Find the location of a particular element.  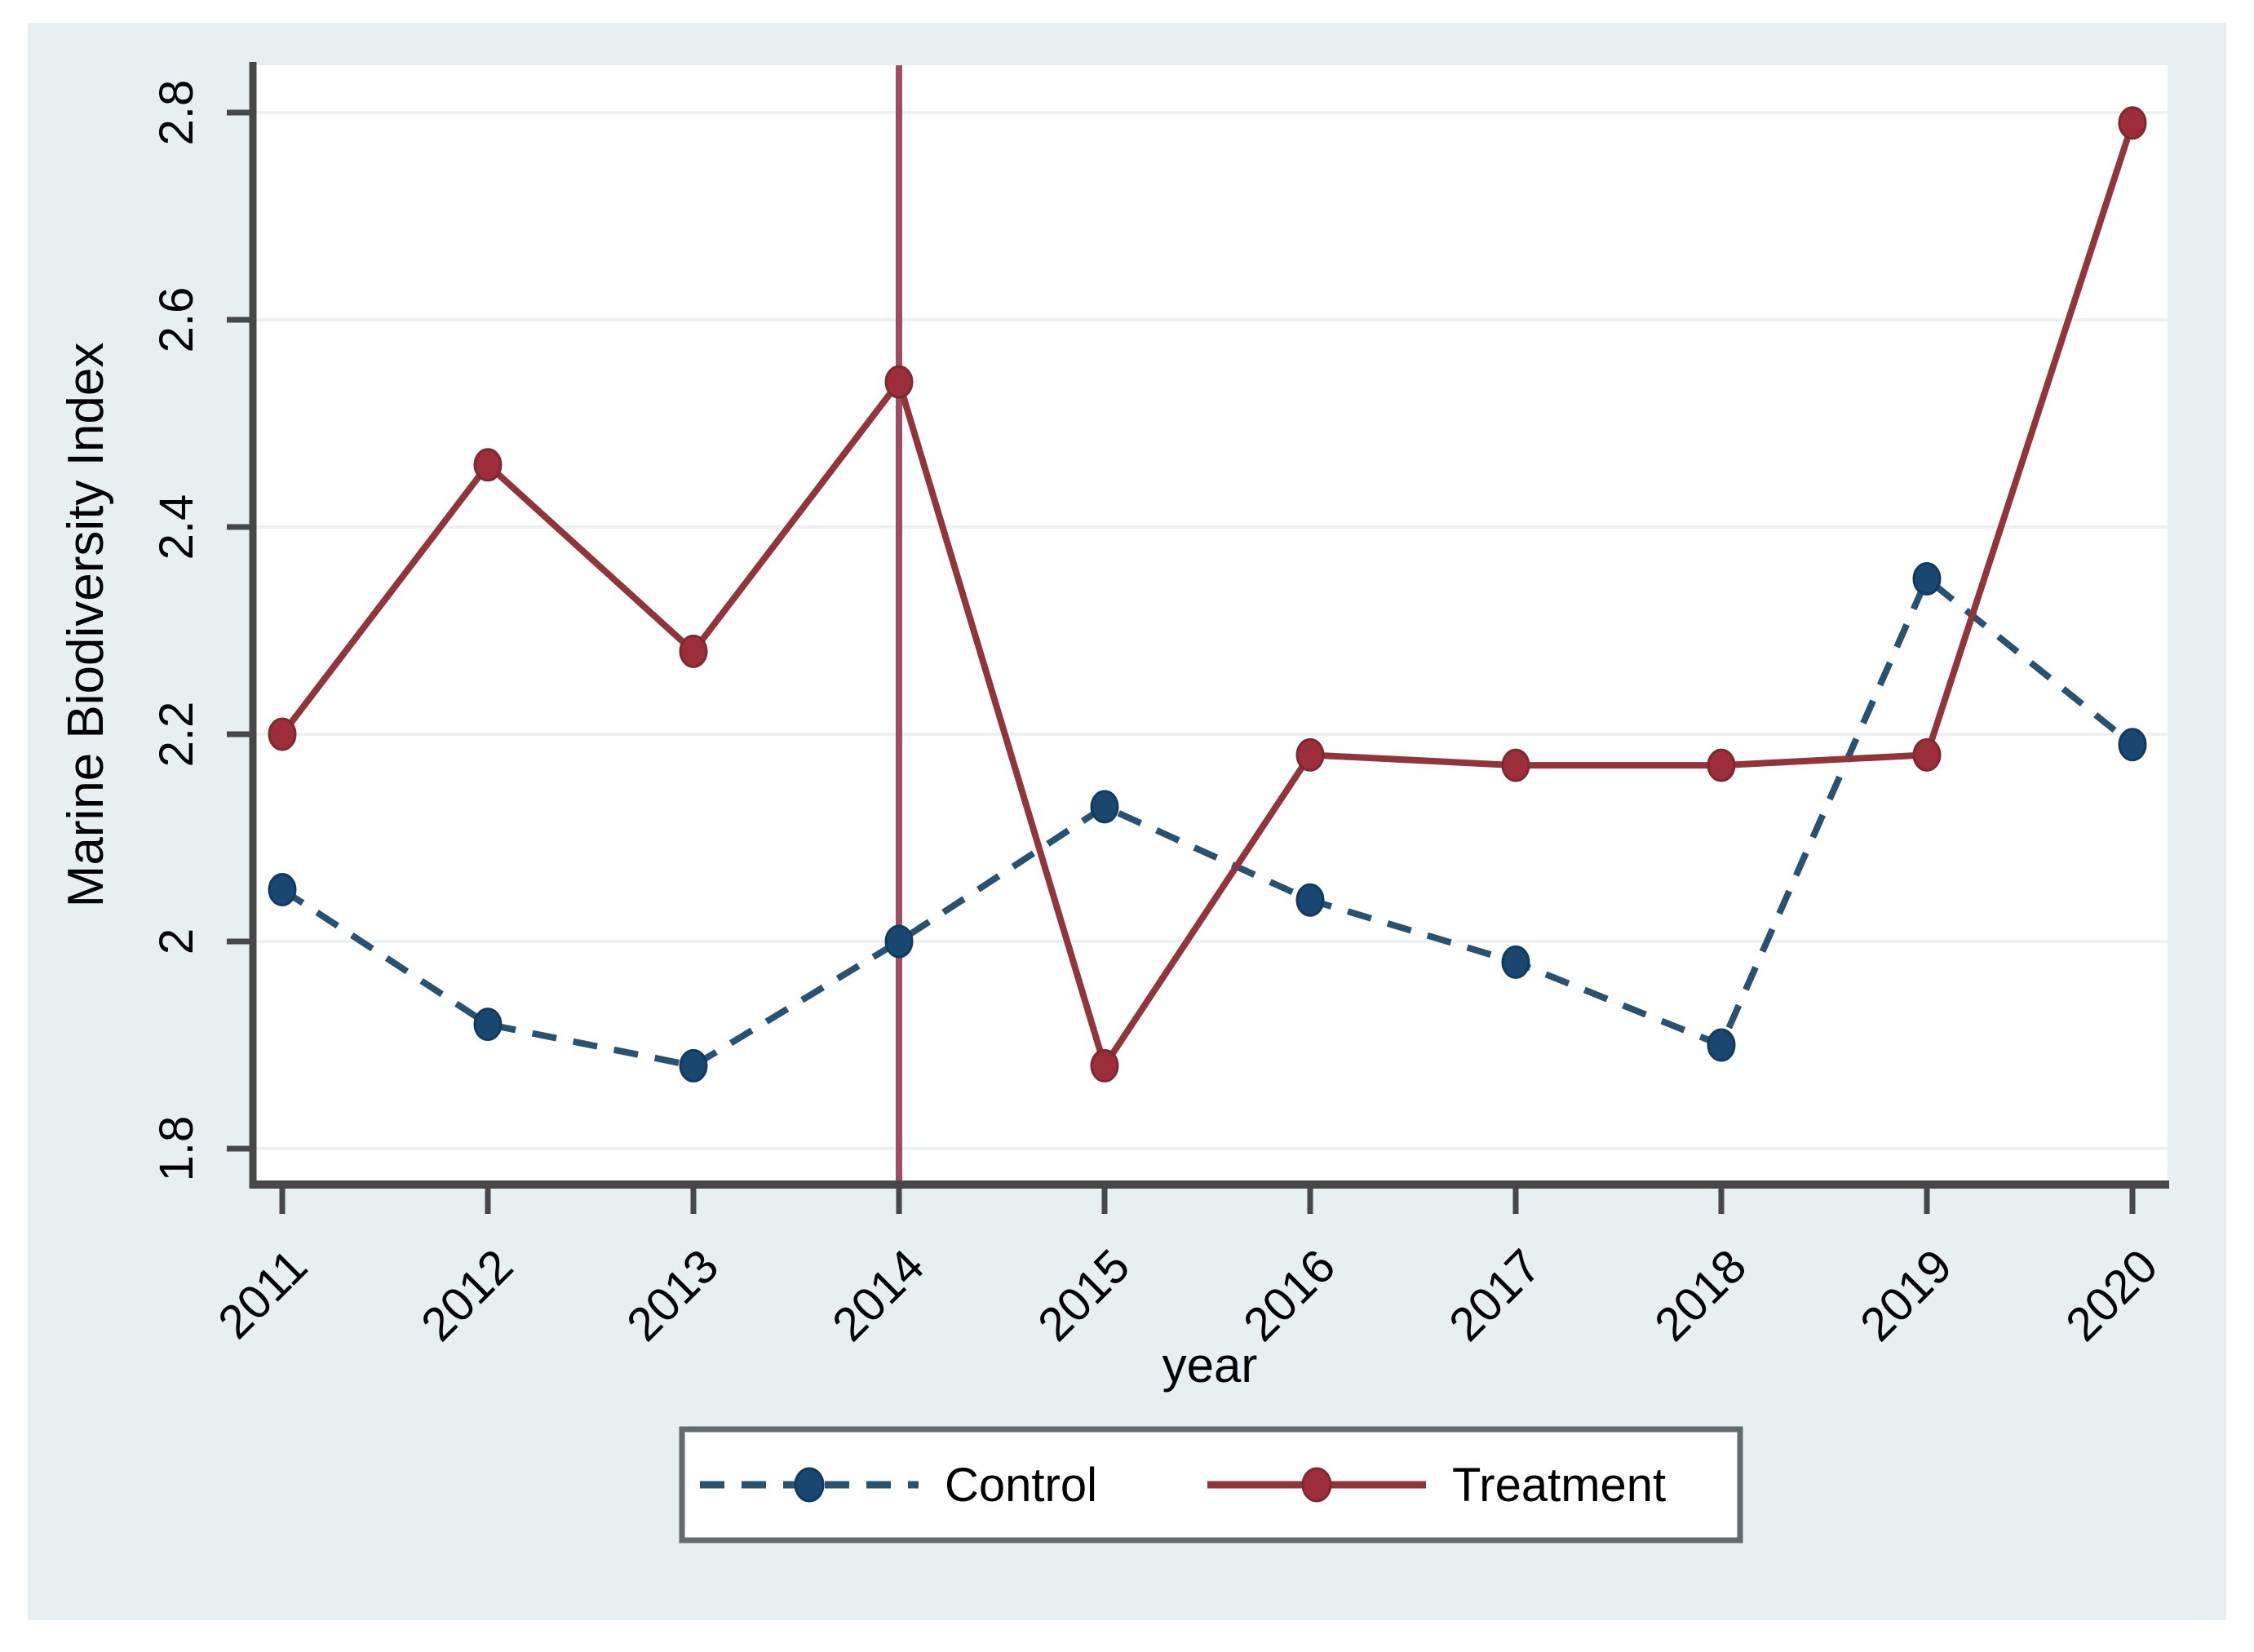

legend-label-control: Control is located at coordinates (1021, 1485).